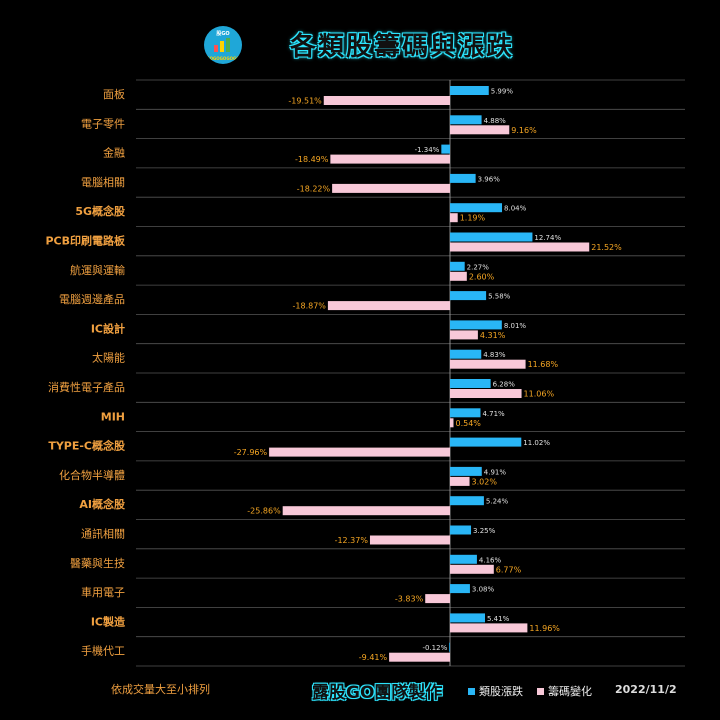  What do you see at coordinates (103, 651) in the screenshot?
I see `category-label: 手機代工` at bounding box center [103, 651].